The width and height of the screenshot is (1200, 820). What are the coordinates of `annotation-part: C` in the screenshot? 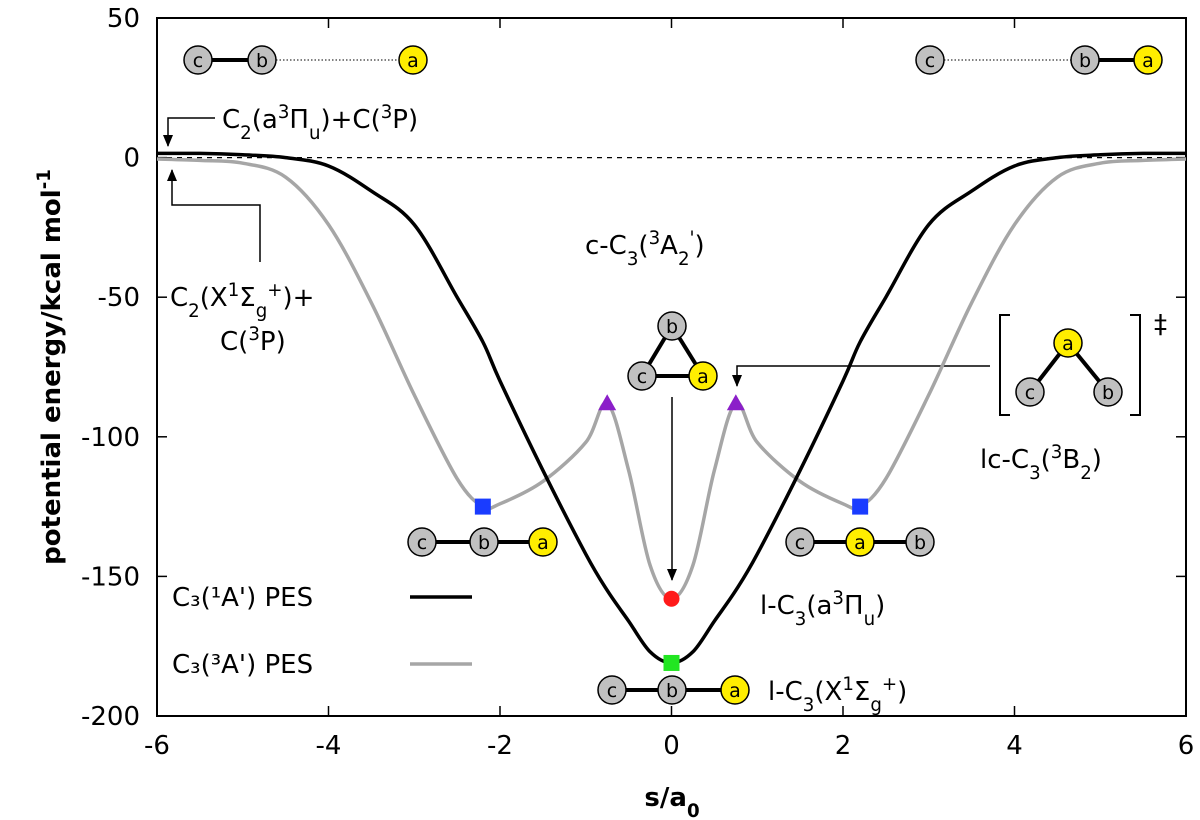 It's located at (231, 120).